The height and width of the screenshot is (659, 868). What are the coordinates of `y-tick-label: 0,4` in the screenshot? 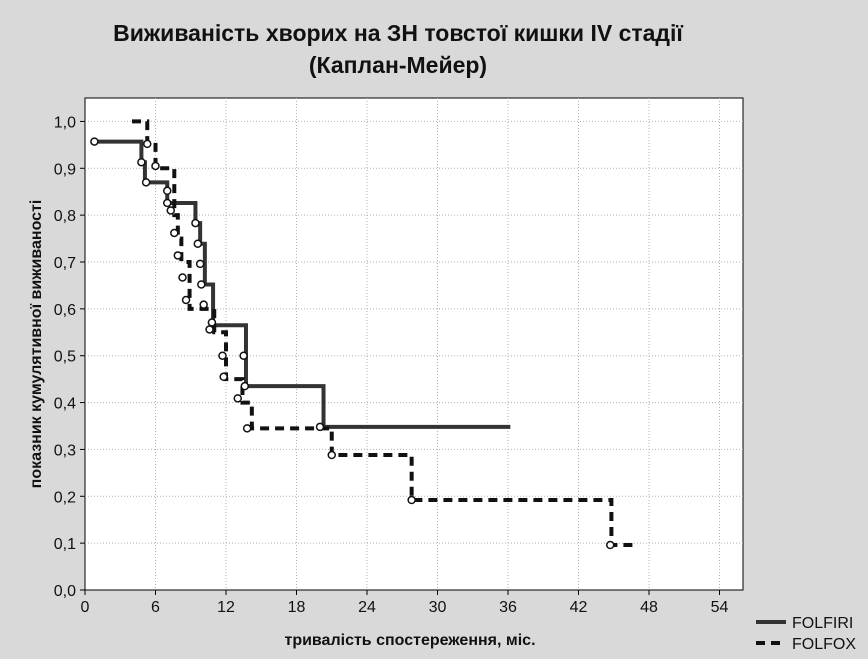 It's located at (65, 404).